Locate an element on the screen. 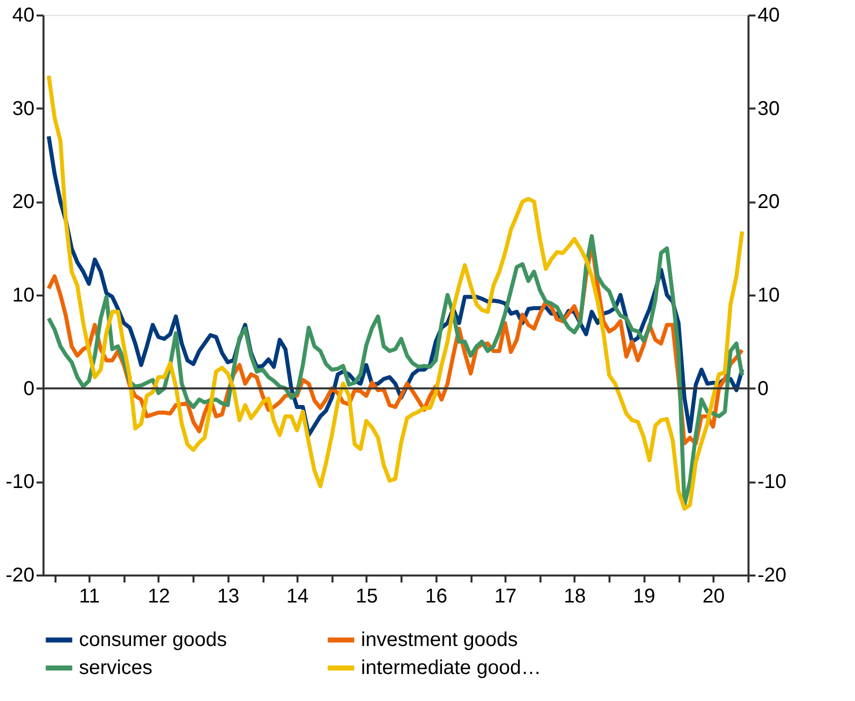  x-tick-label: 19 is located at coordinates (644, 597).